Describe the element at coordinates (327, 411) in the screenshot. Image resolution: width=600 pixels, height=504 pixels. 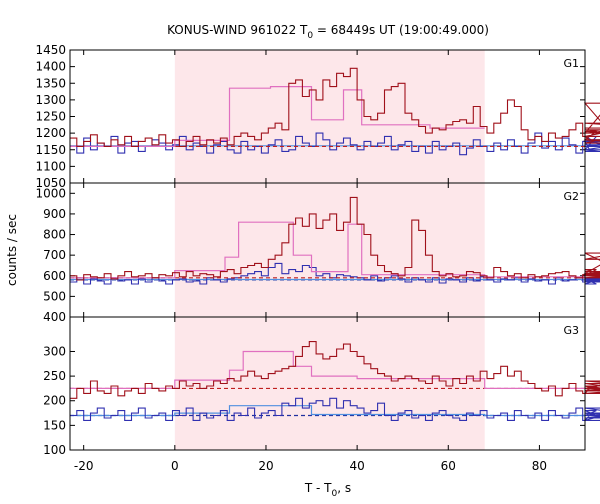
I see `blue-fit-line` at that location.